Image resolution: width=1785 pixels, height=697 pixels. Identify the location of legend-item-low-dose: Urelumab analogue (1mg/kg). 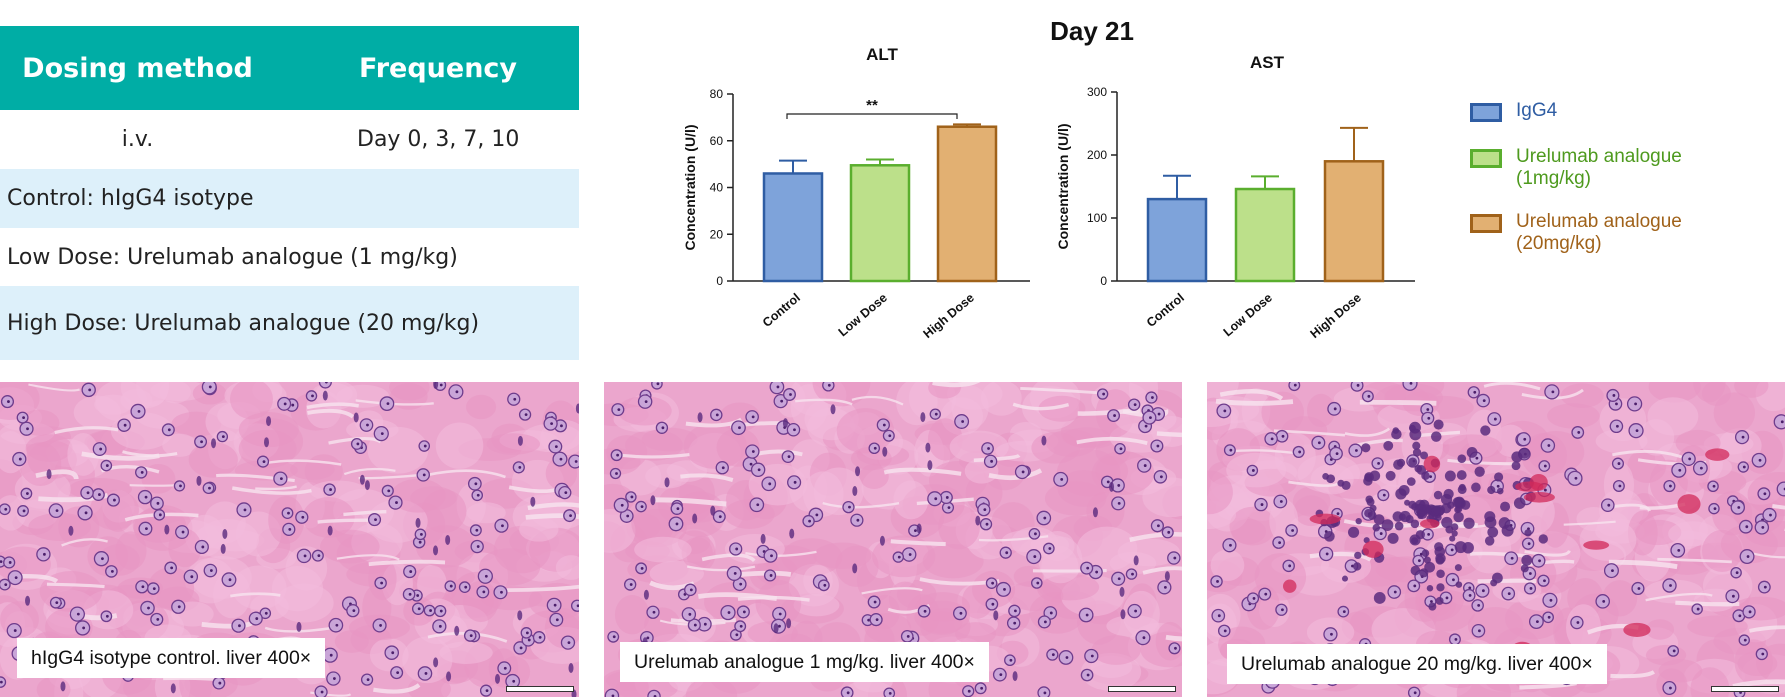
(1588, 168).